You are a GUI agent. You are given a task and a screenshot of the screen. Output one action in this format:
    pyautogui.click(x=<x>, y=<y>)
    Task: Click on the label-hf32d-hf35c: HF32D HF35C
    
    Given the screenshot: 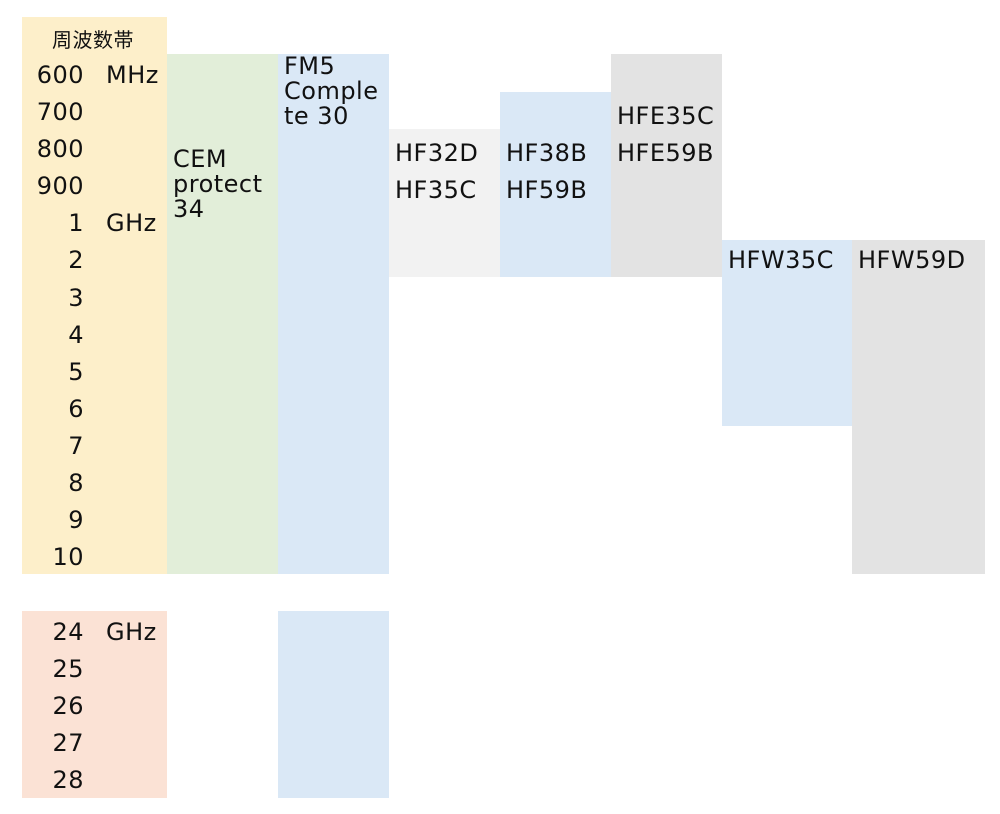 What is the action you would take?
    pyautogui.click(x=437, y=171)
    